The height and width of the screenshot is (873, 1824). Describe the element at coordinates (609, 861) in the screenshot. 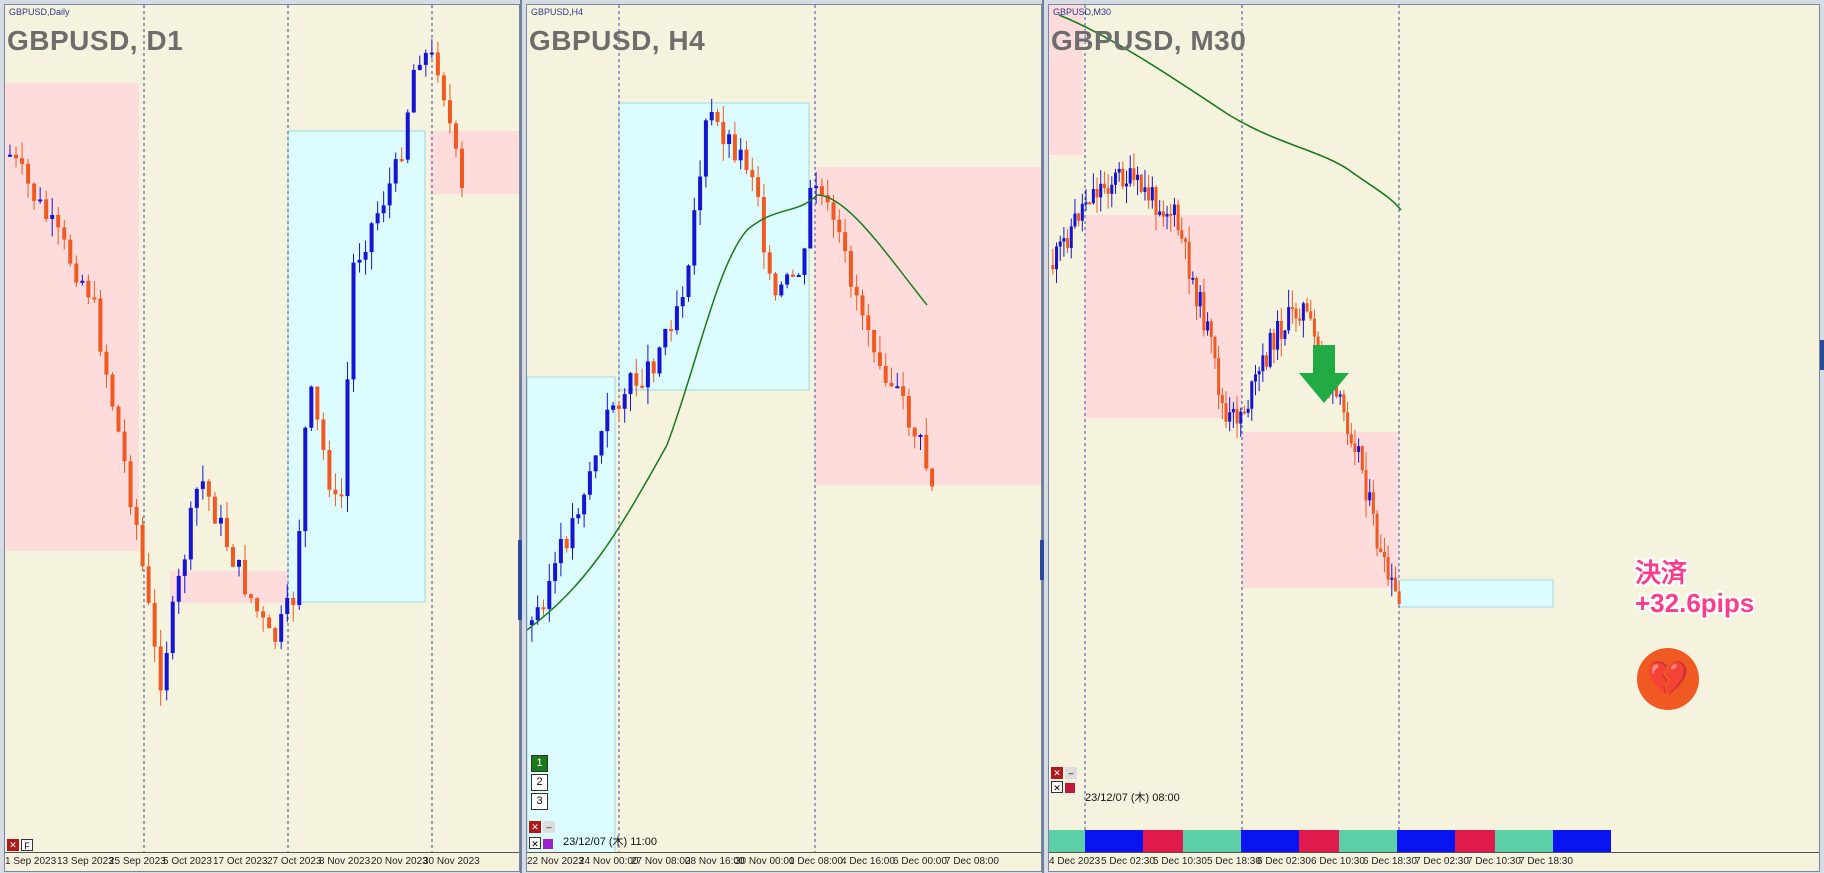

I see `x-axis-label: 24 Nov 00:00` at that location.